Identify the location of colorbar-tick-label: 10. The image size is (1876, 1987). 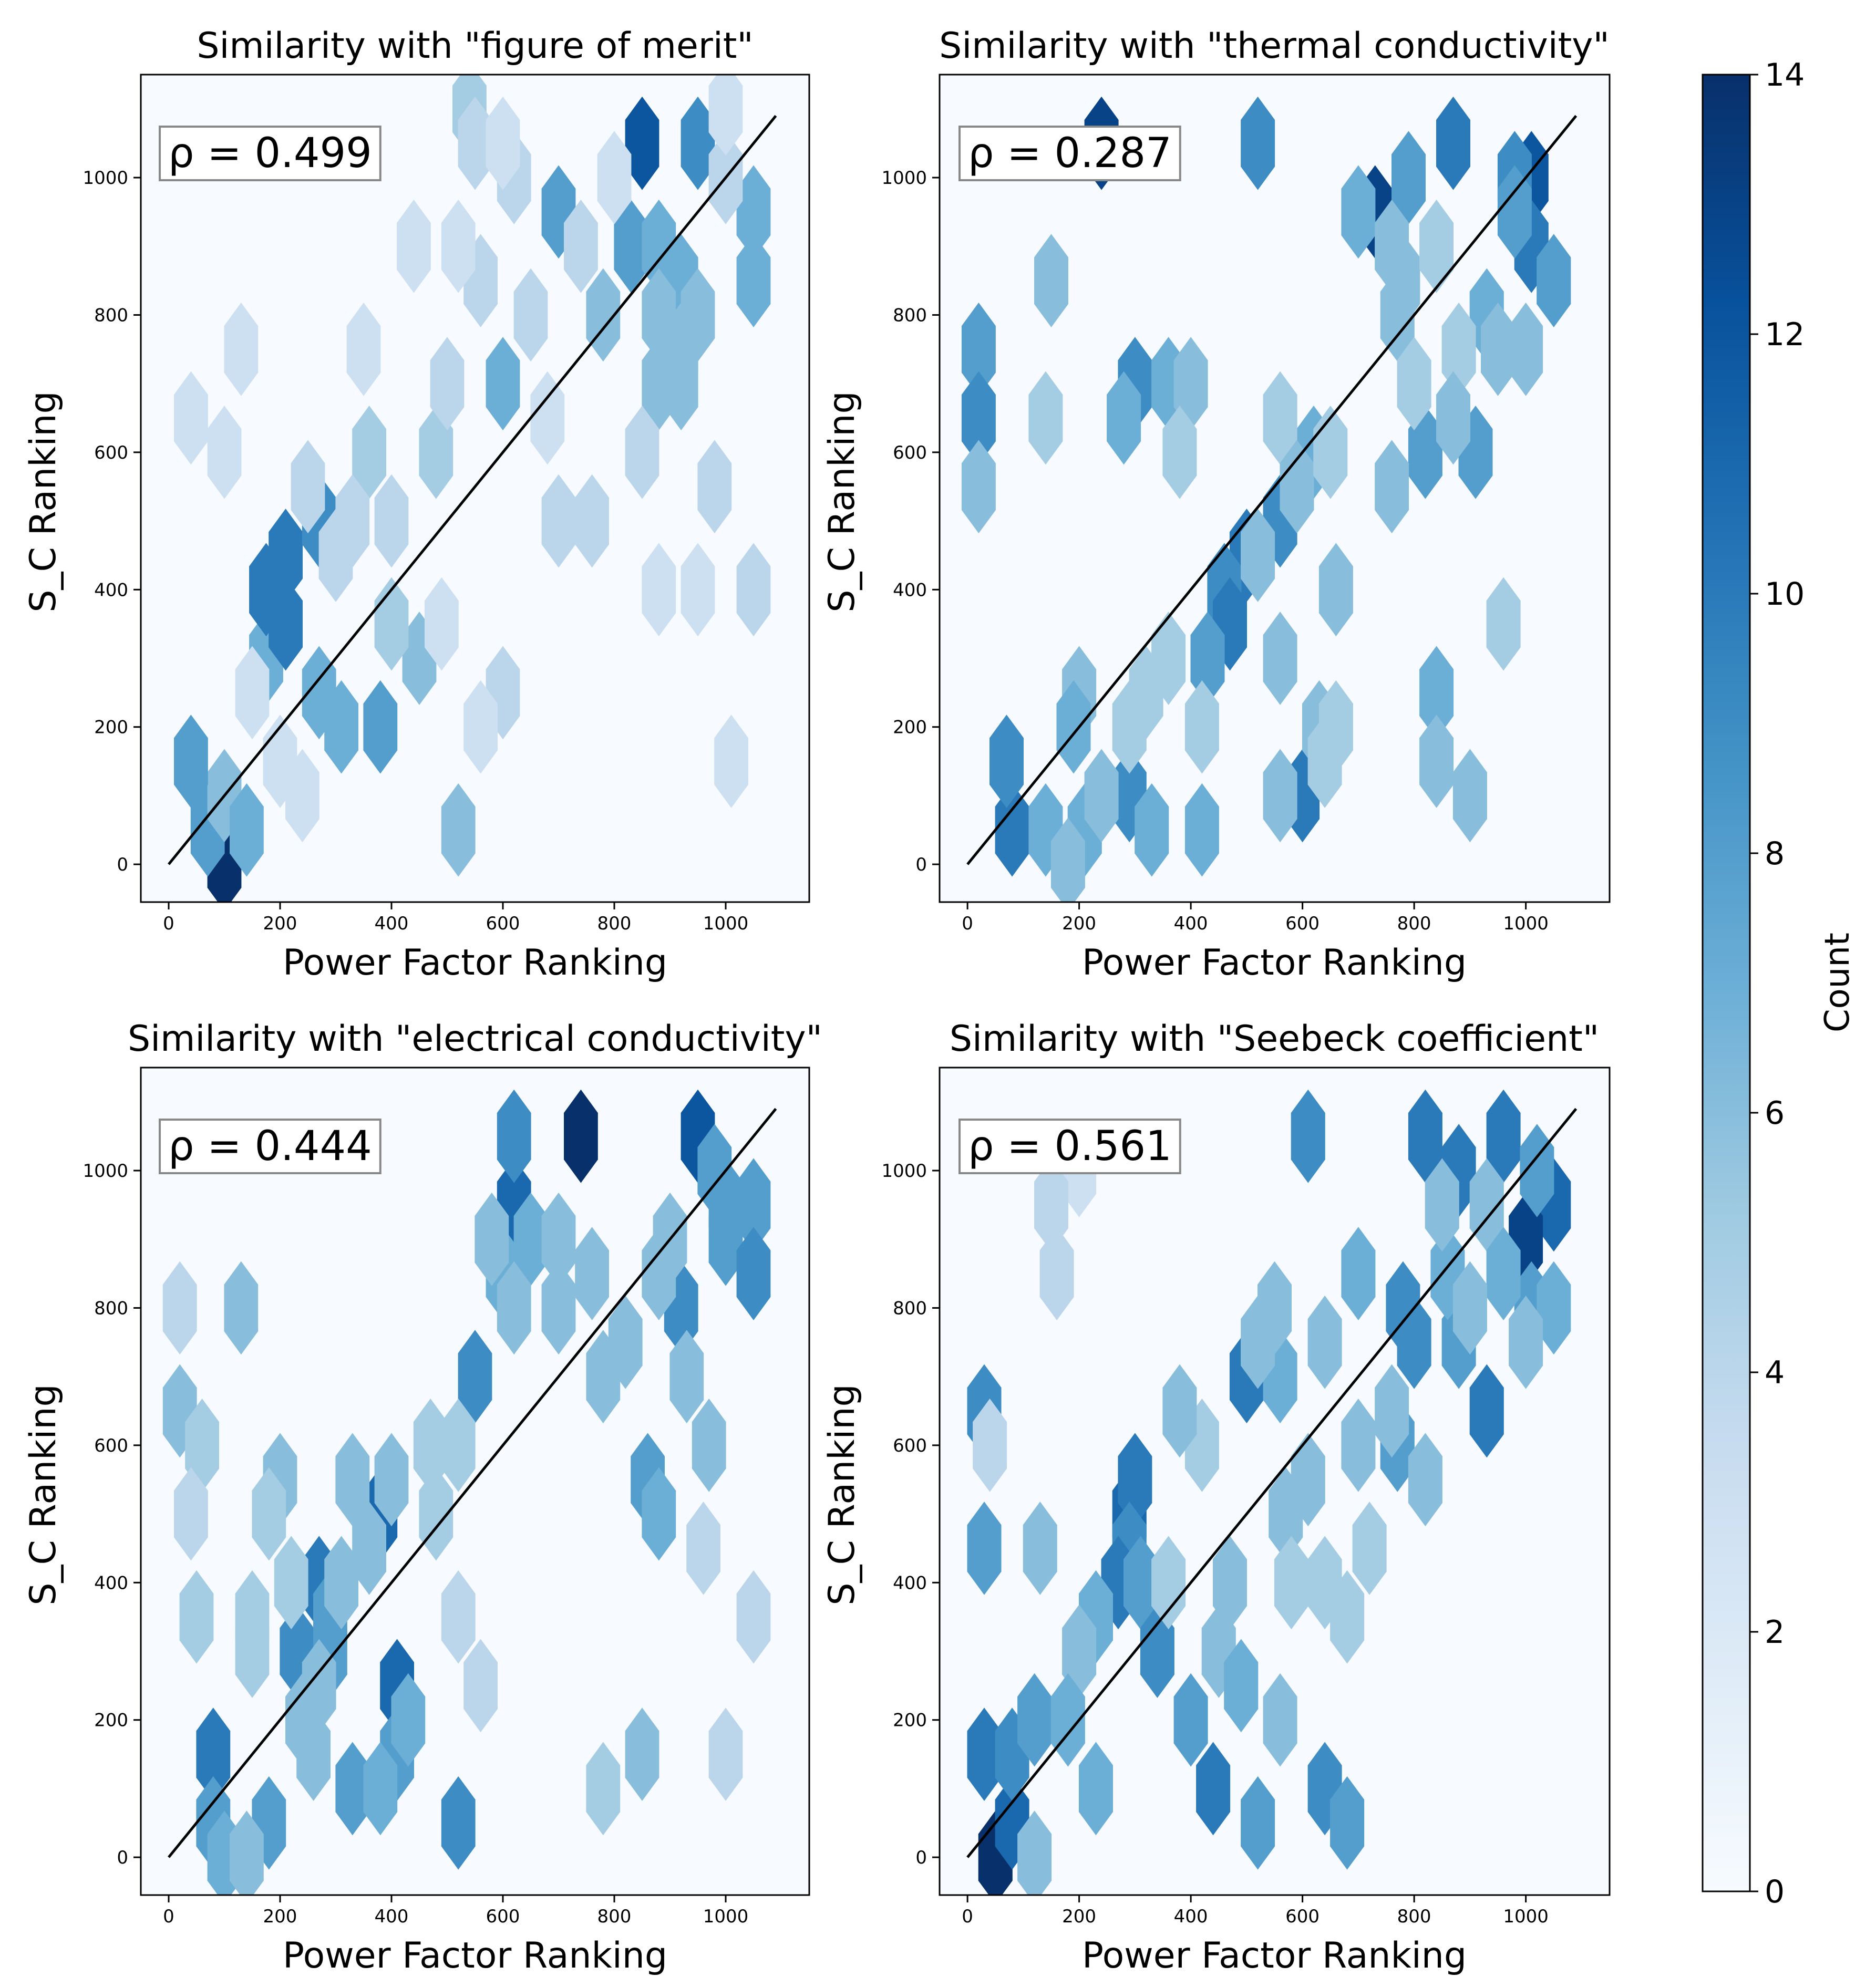
(1785, 595).